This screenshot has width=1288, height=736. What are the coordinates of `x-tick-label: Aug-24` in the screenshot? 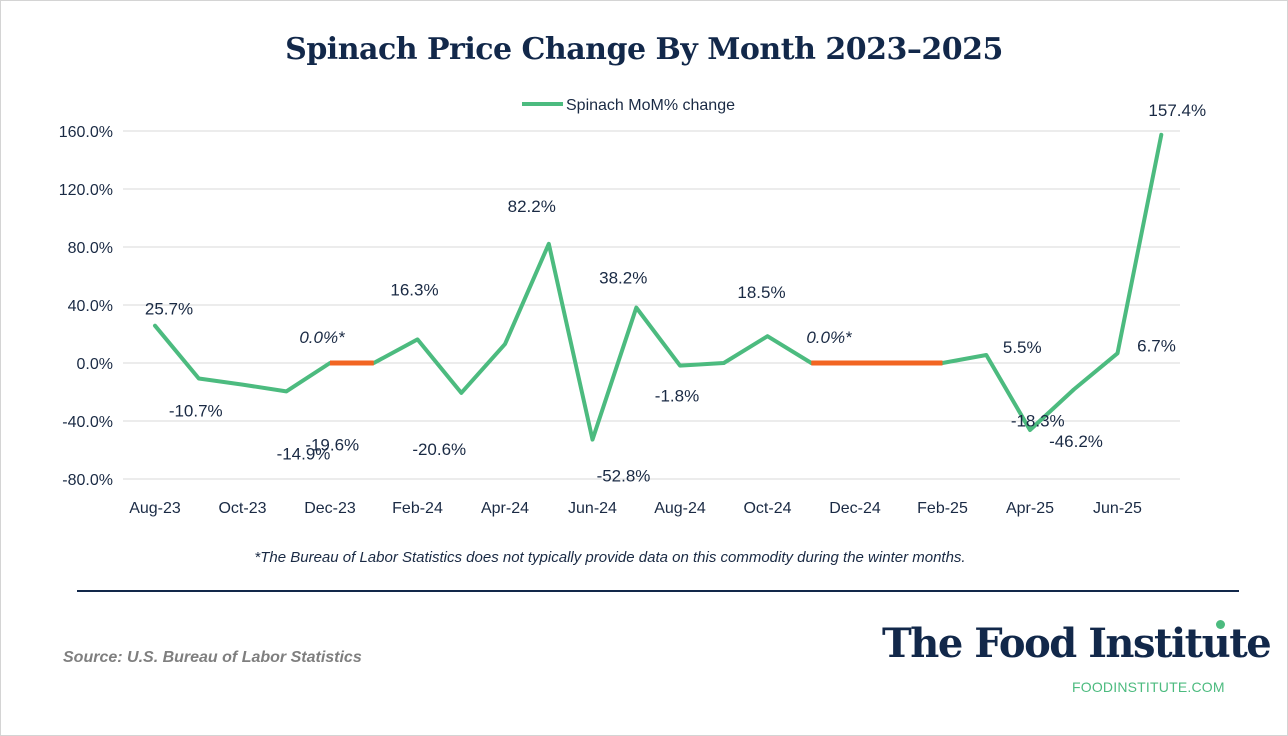 It's located at (680, 508).